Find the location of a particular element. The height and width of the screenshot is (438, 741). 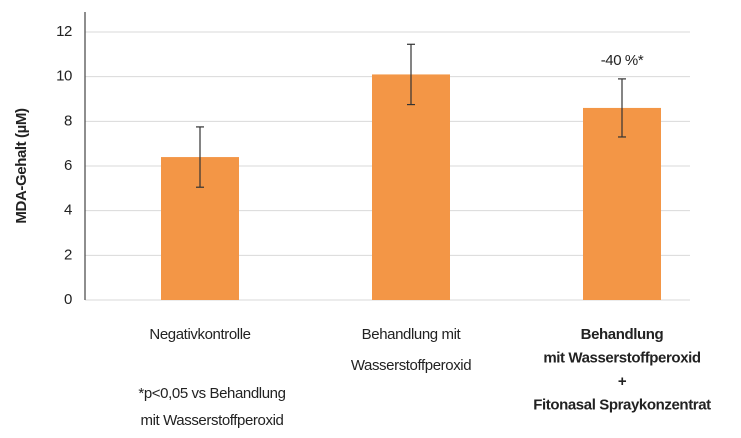

footnote: *p<0,05 vs Behandlung is located at coordinates (211, 393).